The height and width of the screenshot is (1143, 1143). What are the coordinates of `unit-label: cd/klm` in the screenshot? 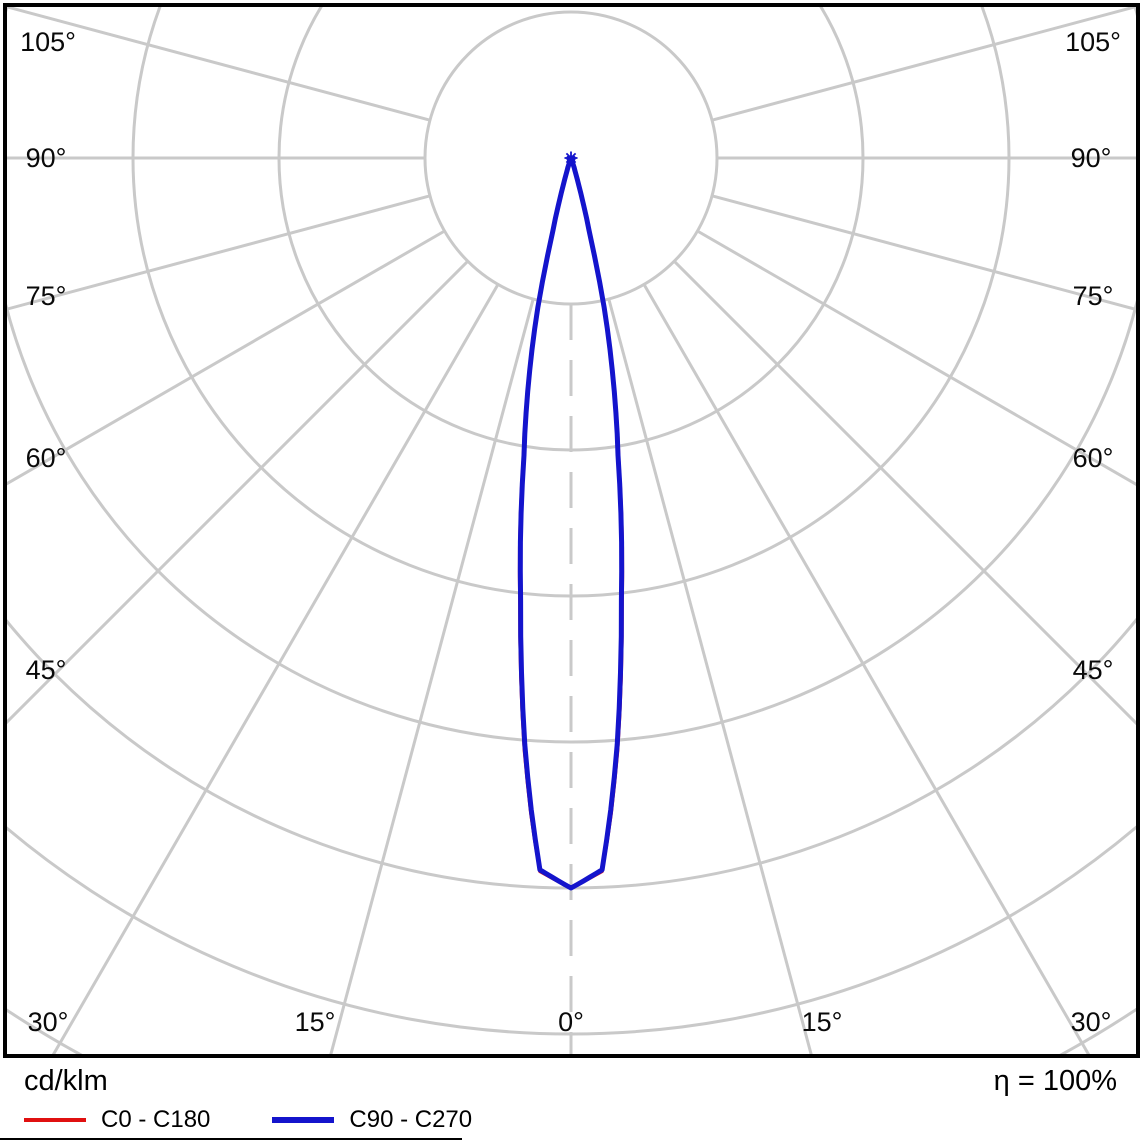 It's located at (66, 1081).